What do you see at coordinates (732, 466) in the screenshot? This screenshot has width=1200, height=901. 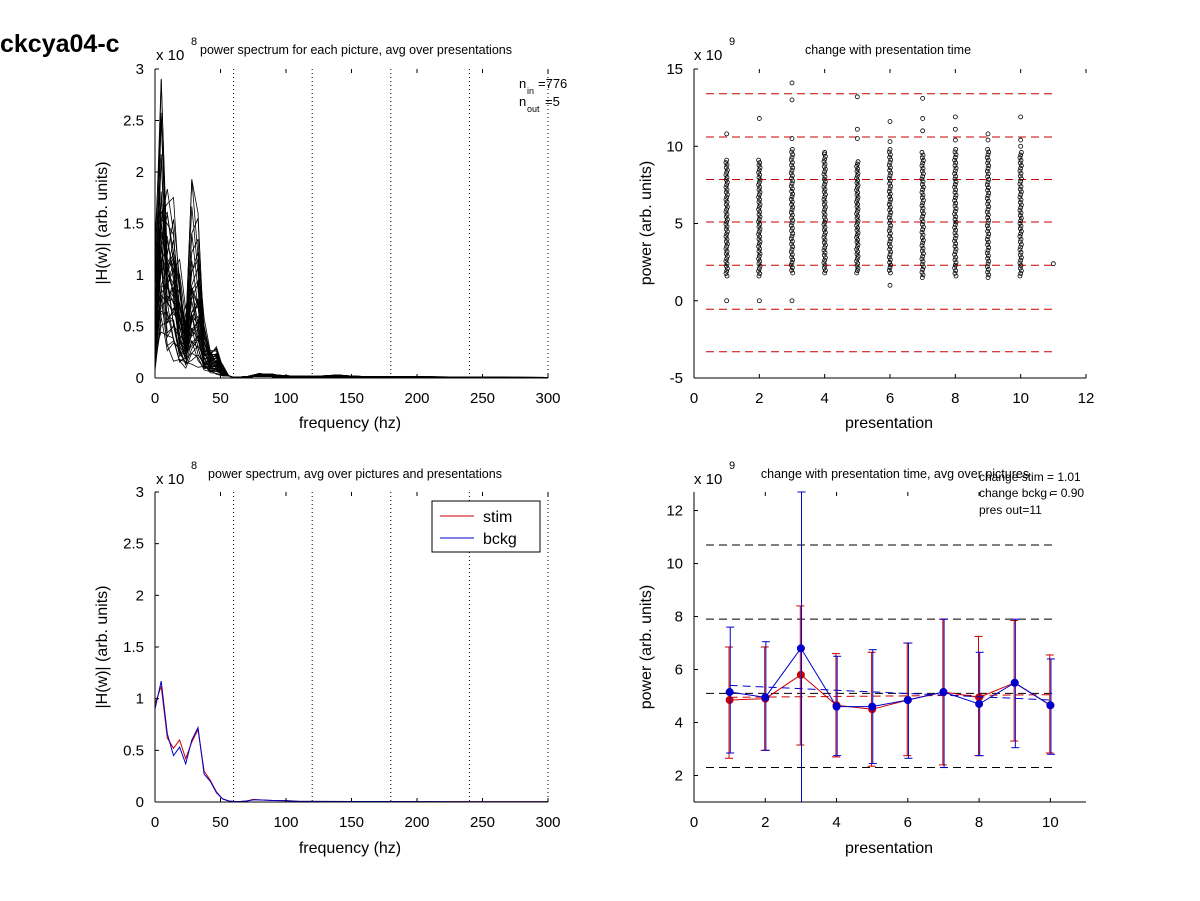 I see `y-exponent: 9` at bounding box center [732, 466].